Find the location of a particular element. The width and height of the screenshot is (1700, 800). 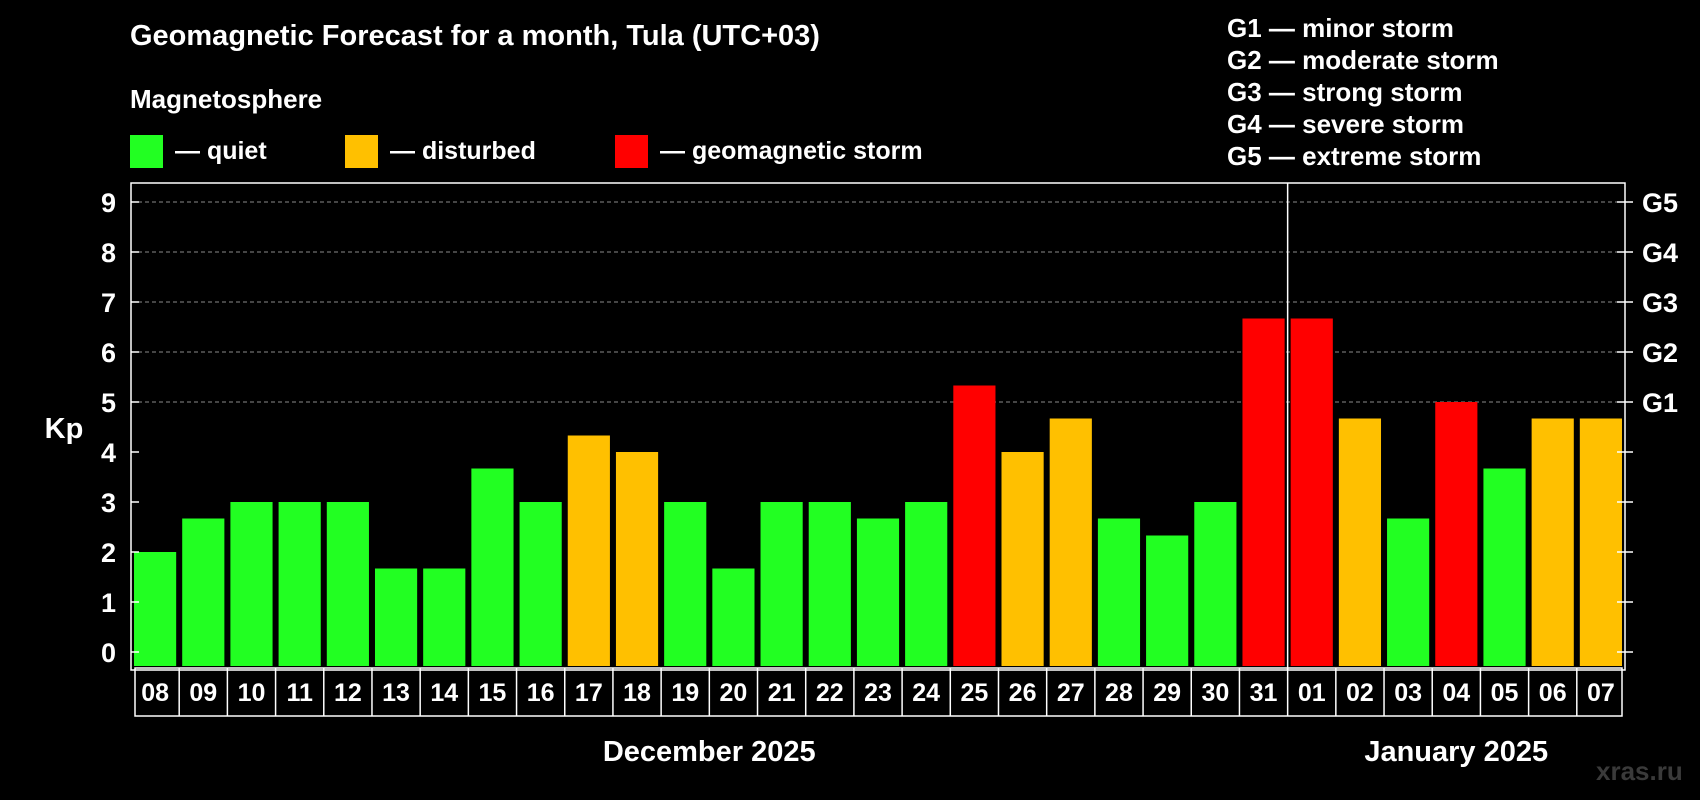

legend-swatch-quiet is located at coordinates (146, 151).